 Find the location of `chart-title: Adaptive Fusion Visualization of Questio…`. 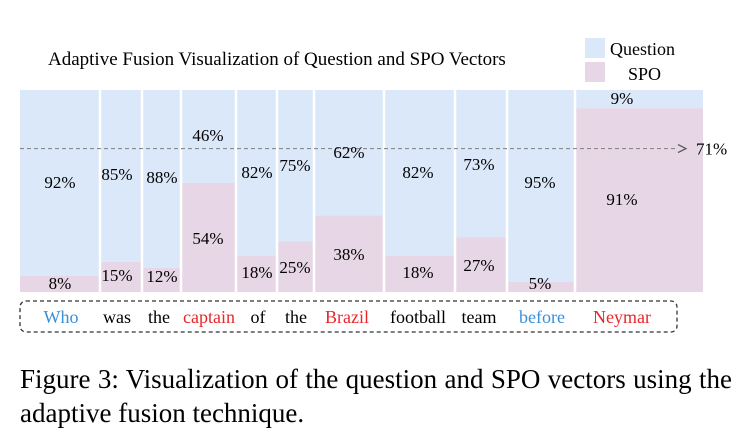

chart-title: Adaptive Fusion Visualization of Questio… is located at coordinates (277, 59).